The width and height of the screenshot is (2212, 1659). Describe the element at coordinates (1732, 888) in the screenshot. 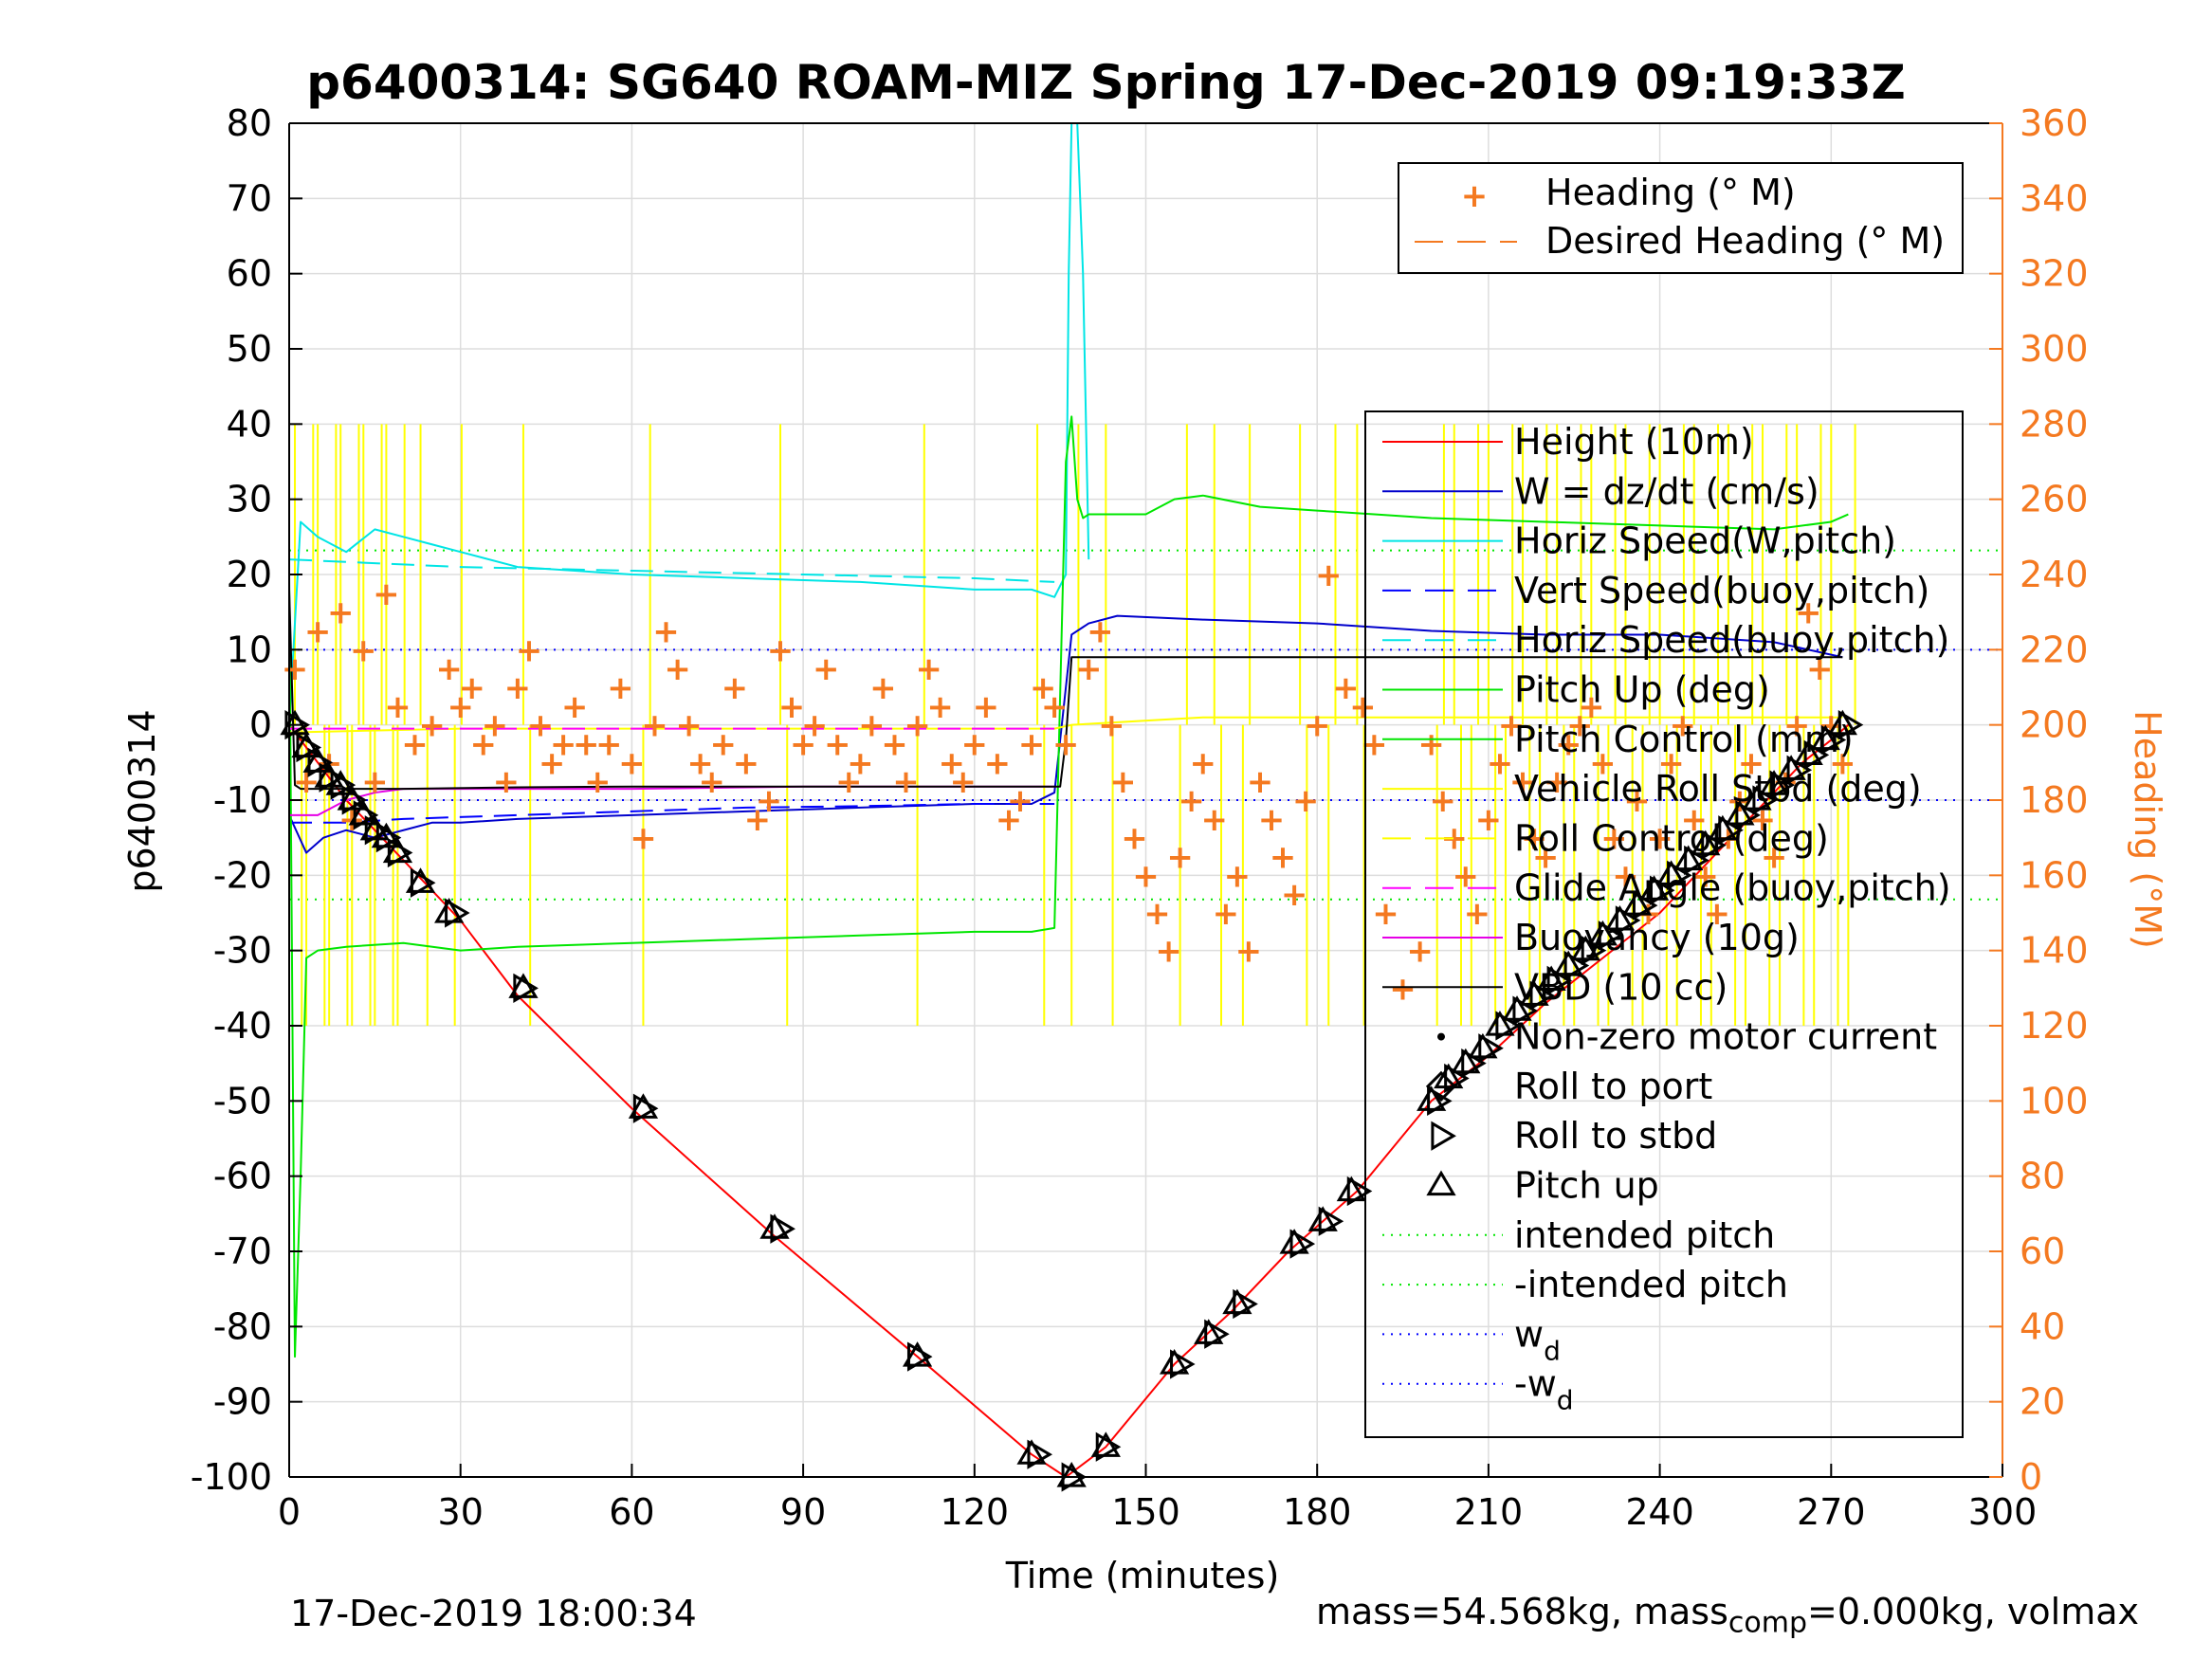

I see `legend-label: Glide Angle (buoy,pitch)` at that location.